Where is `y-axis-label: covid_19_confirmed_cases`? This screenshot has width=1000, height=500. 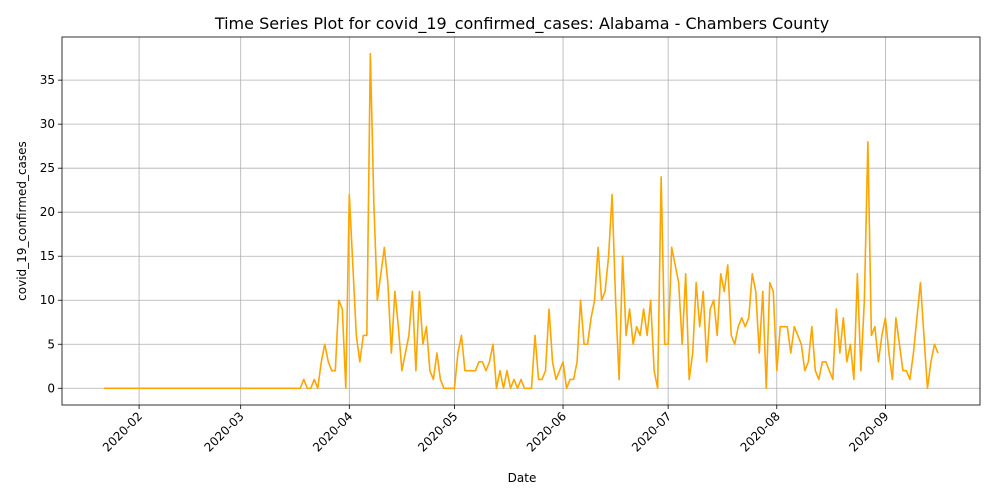 y-axis-label: covid_19_confirmed_cases is located at coordinates (22, 221).